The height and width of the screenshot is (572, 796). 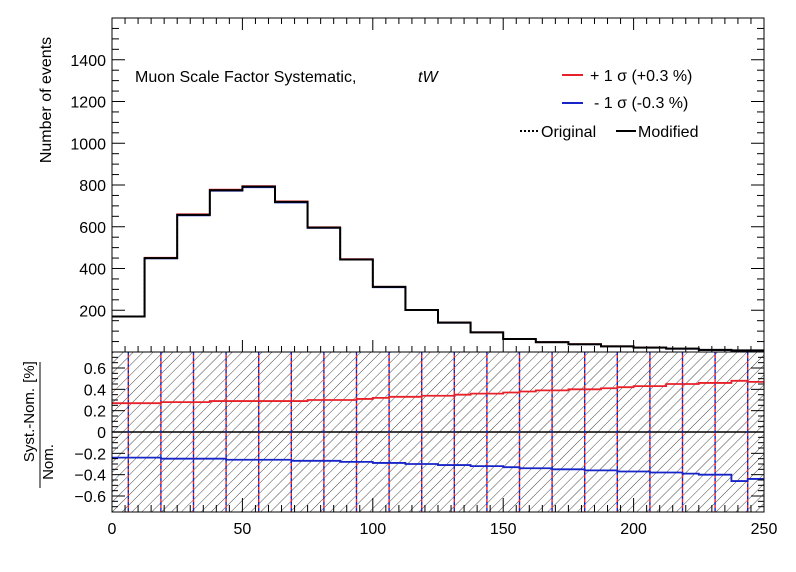 What do you see at coordinates (29, 425) in the screenshot?
I see `ratio-ylabel-numerator: Syst.-Nom.` at bounding box center [29, 425].